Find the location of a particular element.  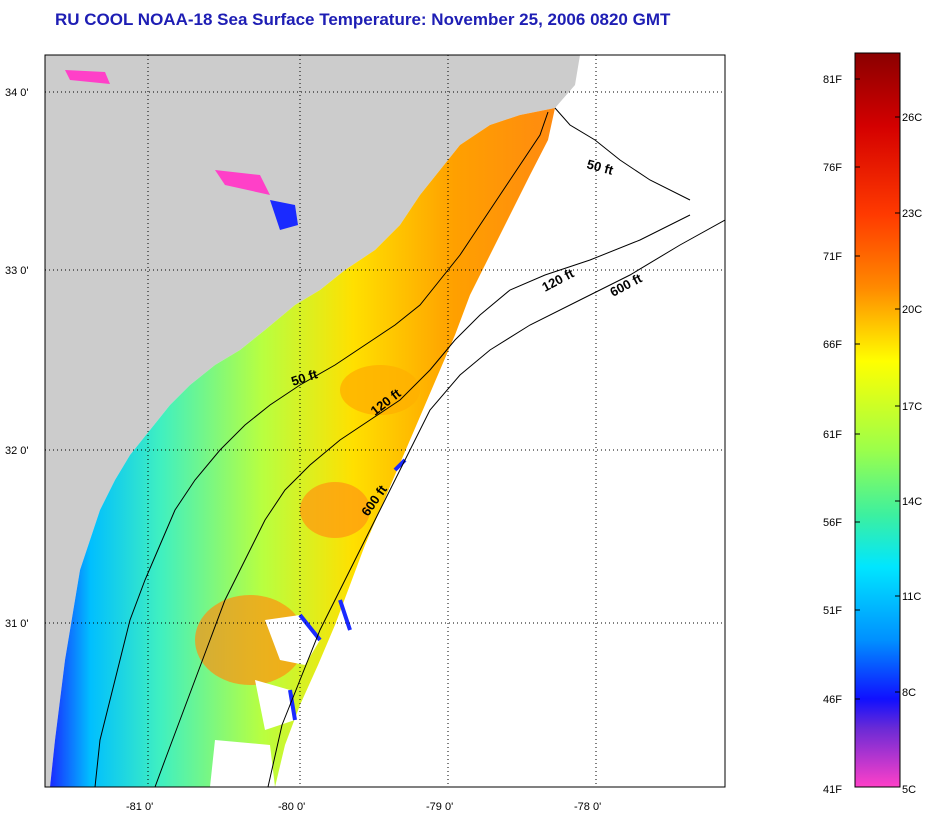

colorbar-fahrenheit-label: 81F is located at coordinates (832, 80).